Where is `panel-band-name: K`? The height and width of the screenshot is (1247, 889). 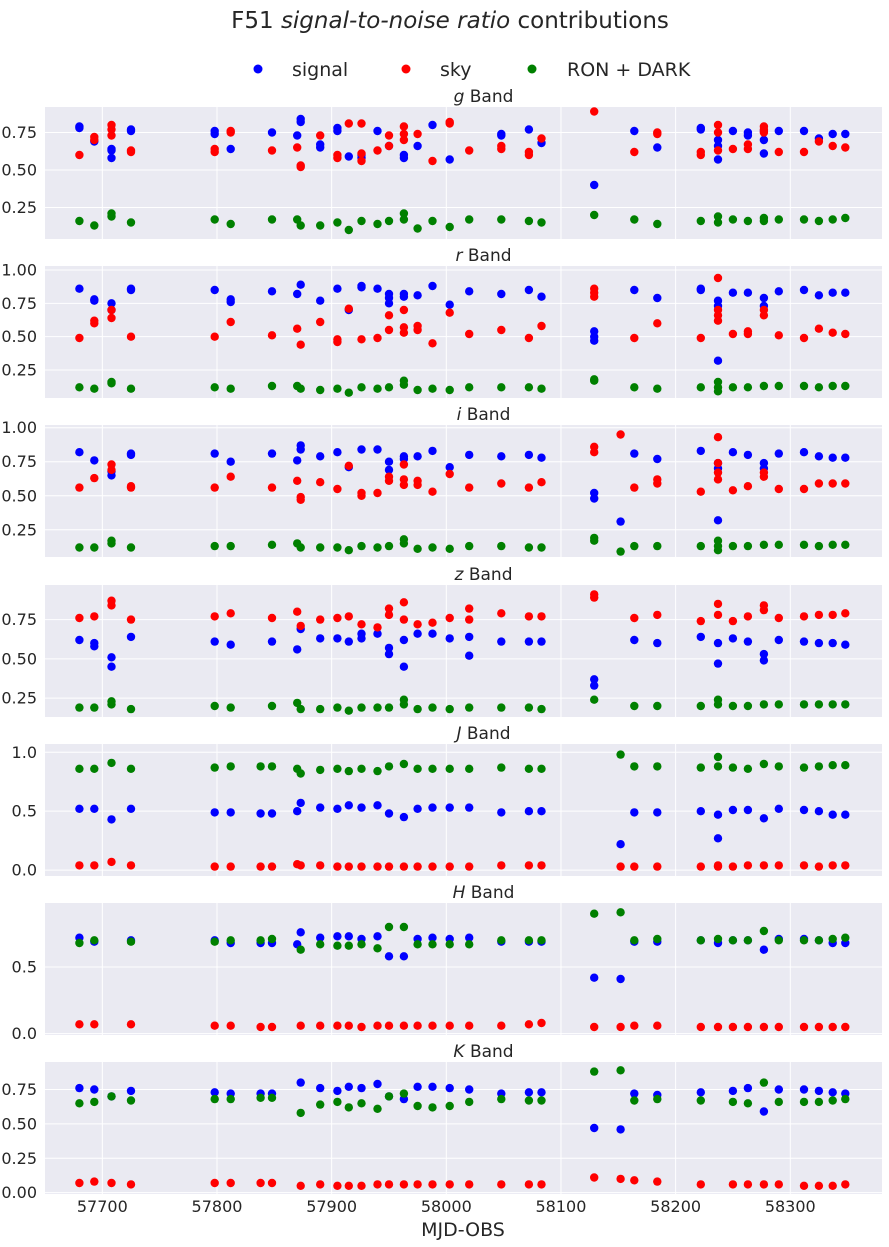
panel-band-name: K is located at coordinates (459, 1052).